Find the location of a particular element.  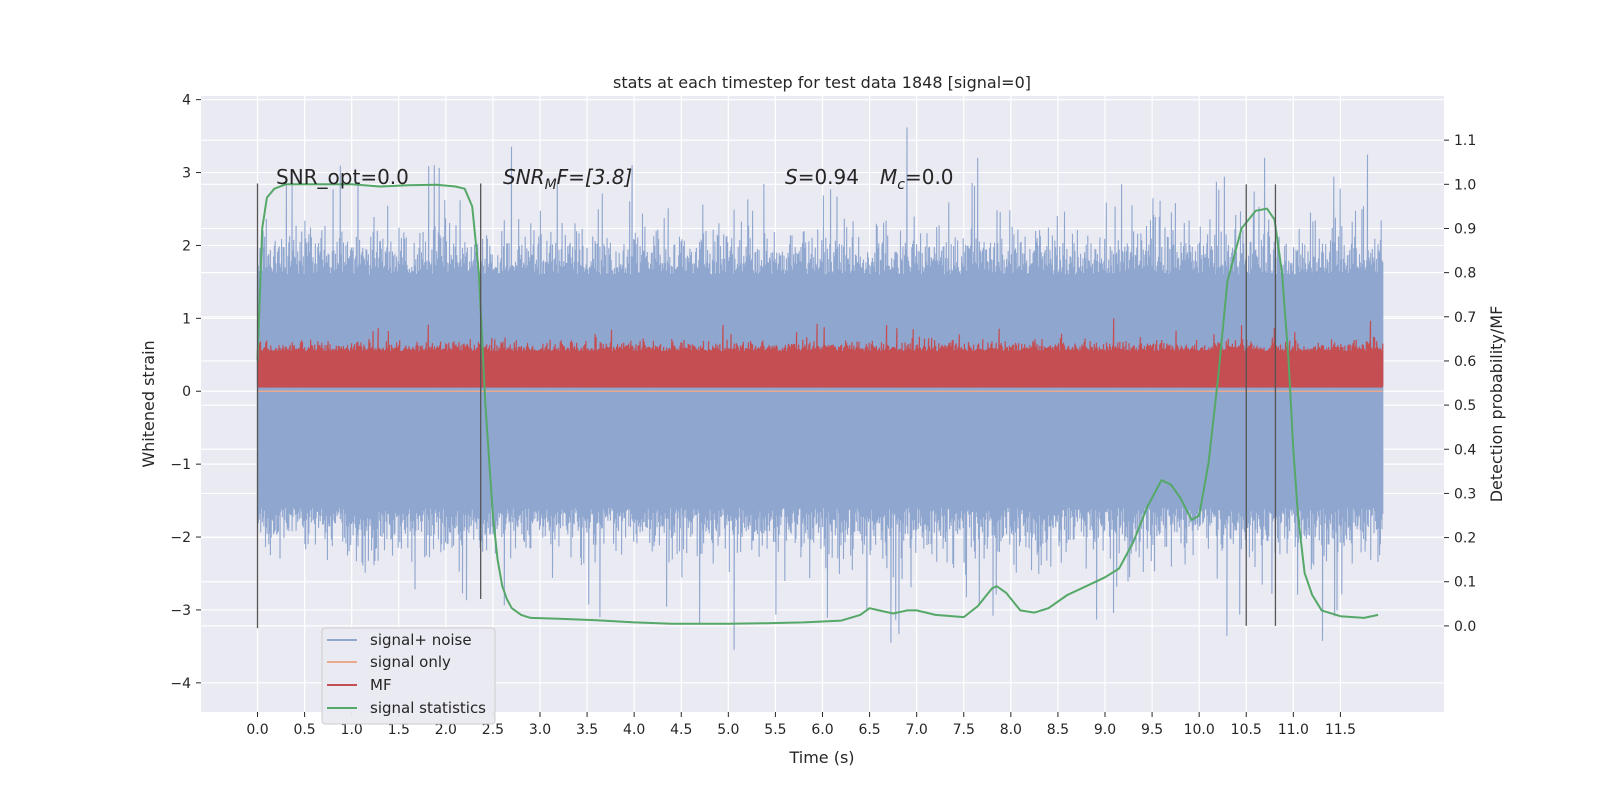

legend-label-signal-noise: signal+ noise is located at coordinates (421, 640).